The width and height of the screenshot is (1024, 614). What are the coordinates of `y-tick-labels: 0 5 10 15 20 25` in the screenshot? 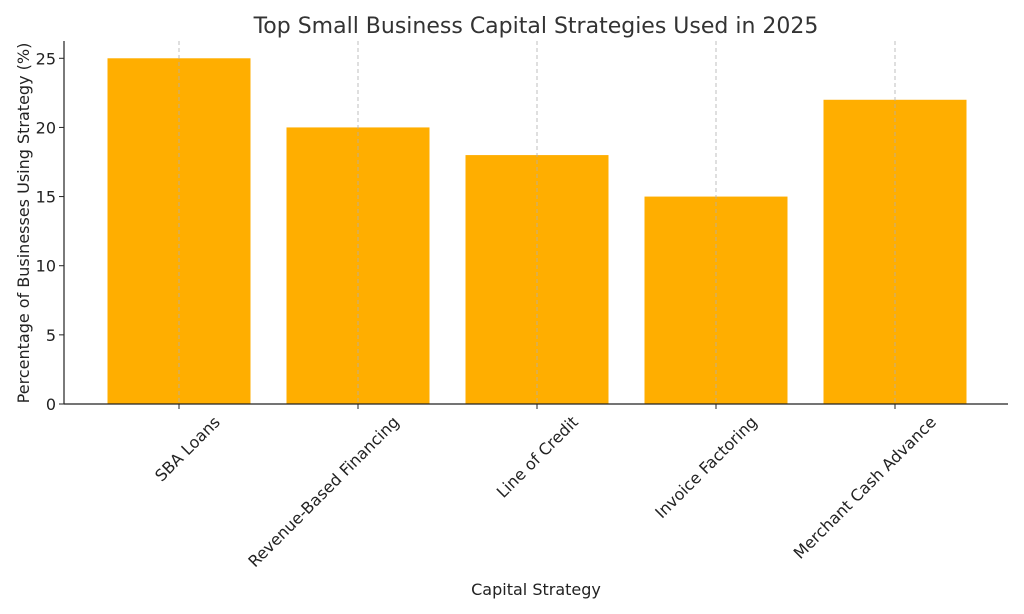 It's located at (50, 231).